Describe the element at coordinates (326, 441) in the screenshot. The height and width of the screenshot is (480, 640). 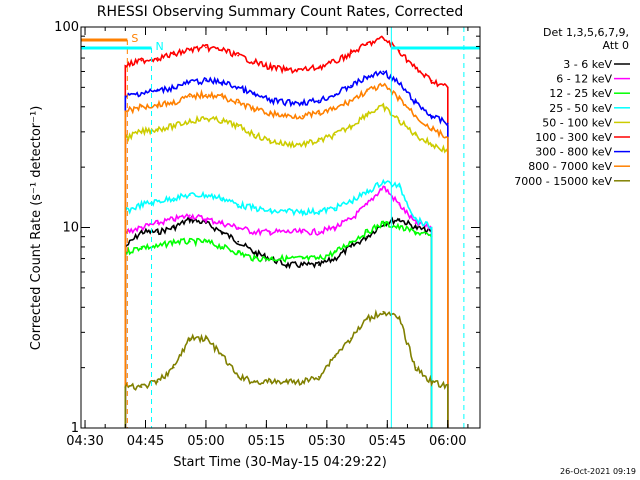
I see `x-tick-label: 05:30` at that location.